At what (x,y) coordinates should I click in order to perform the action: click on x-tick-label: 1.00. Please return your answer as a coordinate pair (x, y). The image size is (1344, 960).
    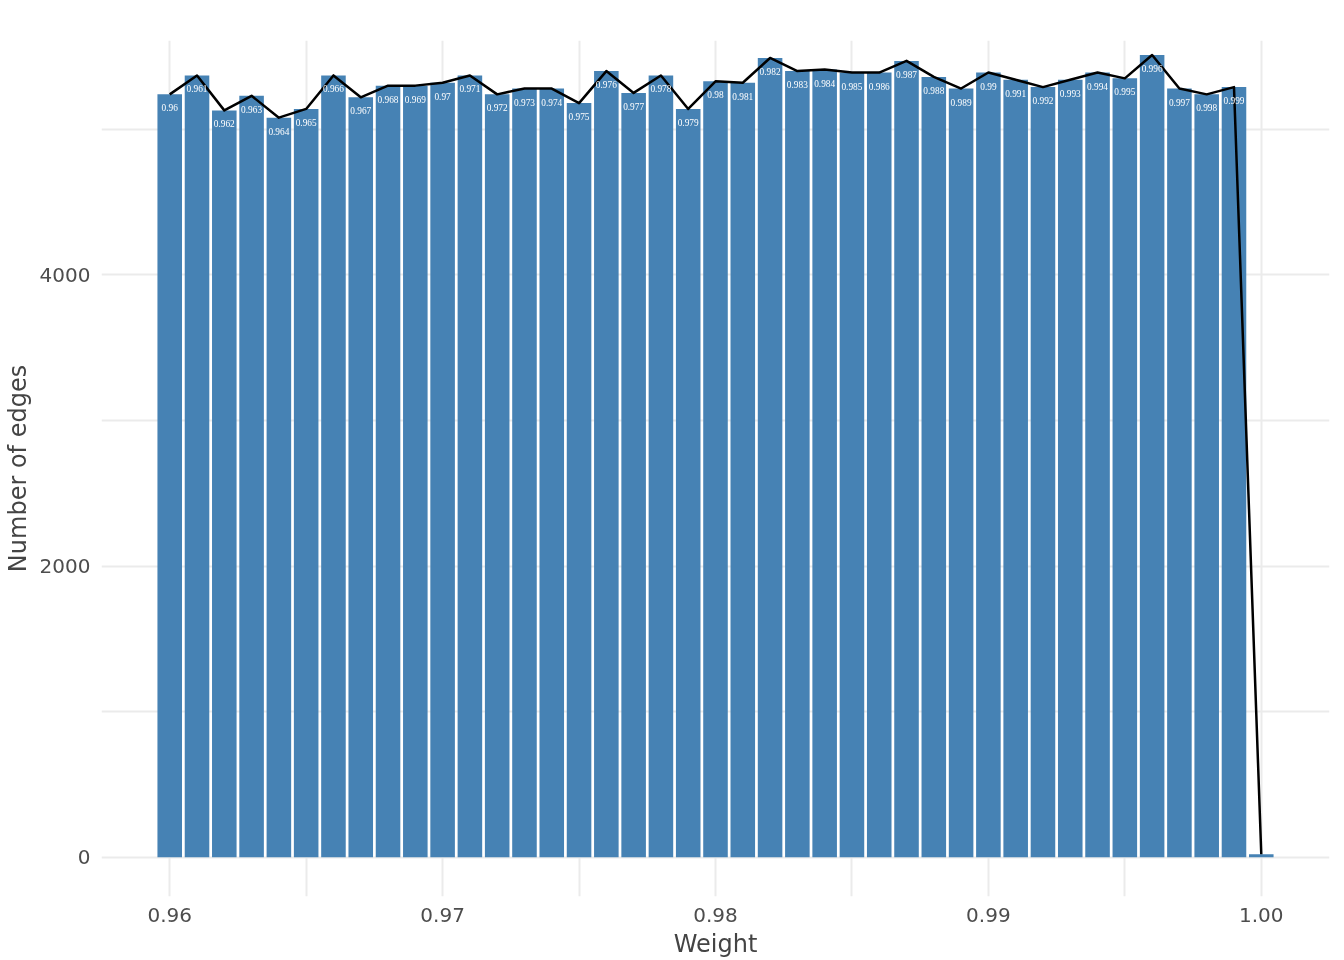
    Looking at the image, I should click on (1261, 914).